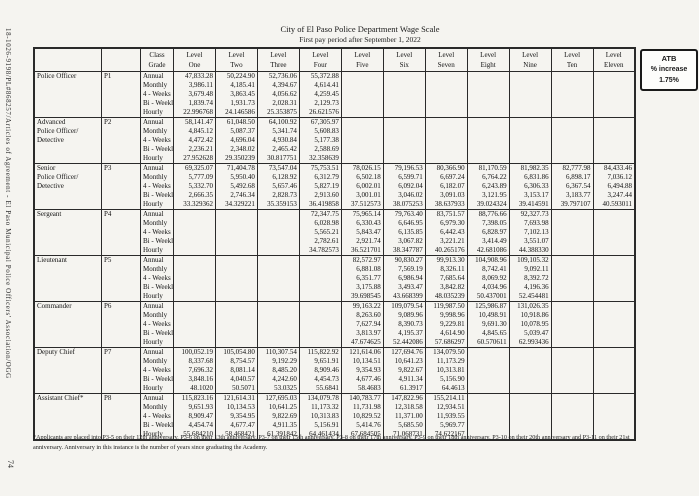 This screenshot has width=699, height=496. Describe the element at coordinates (362, 398) in the screenshot. I see `wage-cell: 140,783.77` at that location.